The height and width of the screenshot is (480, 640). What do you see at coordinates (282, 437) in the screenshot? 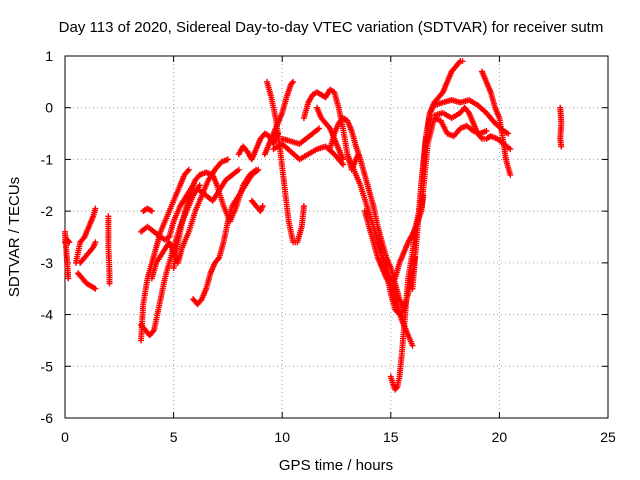
I see `x-tick-label: 10` at bounding box center [282, 437].